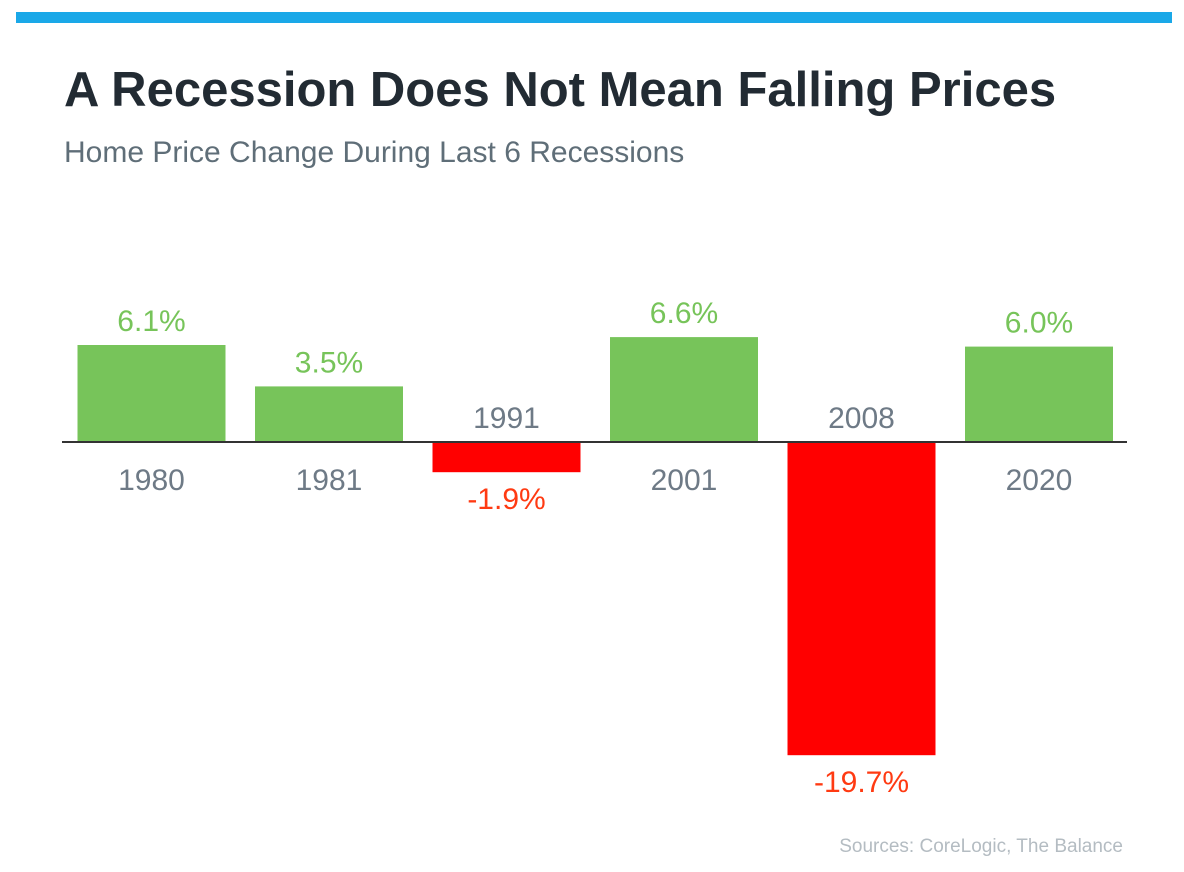 This screenshot has height=872, width=1184. I want to click on year-label-1981: 1981, so click(329, 480).